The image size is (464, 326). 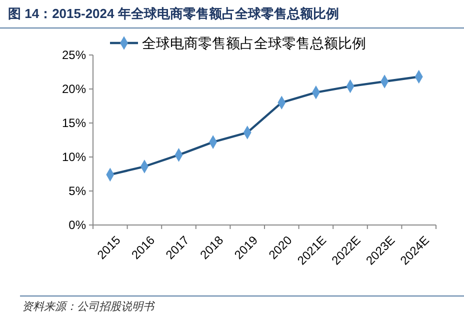 What do you see at coordinates (173, 13) in the screenshot?
I see `chart-title: 图 14：2015-2024 年全球电商零售额占全球零售总额比例` at bounding box center [173, 13].